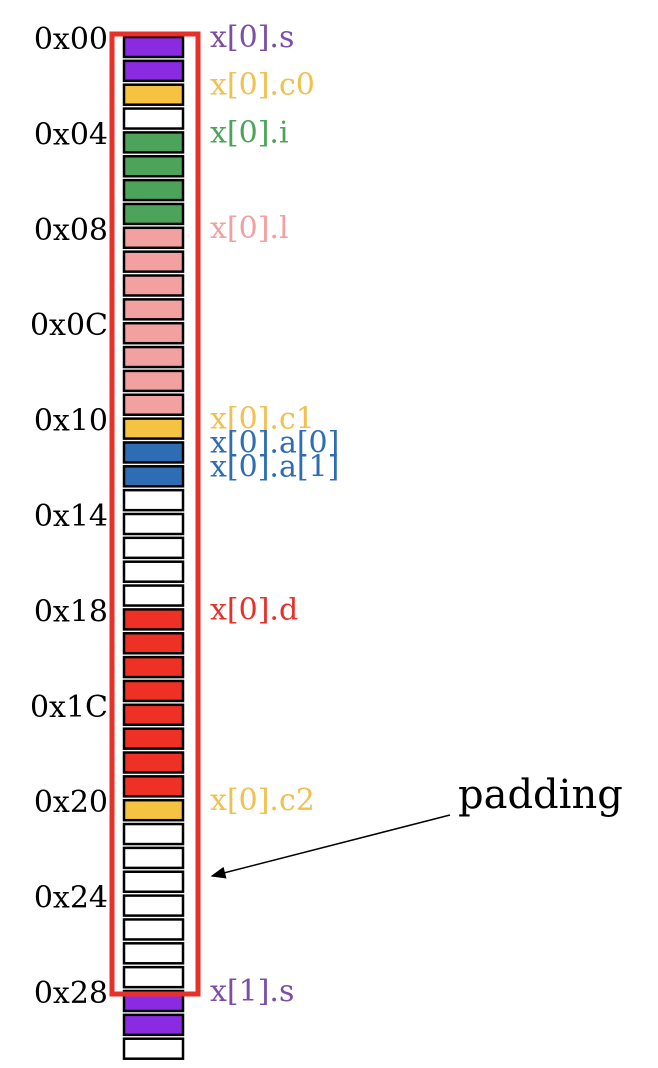 The width and height of the screenshot is (658, 1068). I want to click on address-label: 0x08, so click(71, 230).